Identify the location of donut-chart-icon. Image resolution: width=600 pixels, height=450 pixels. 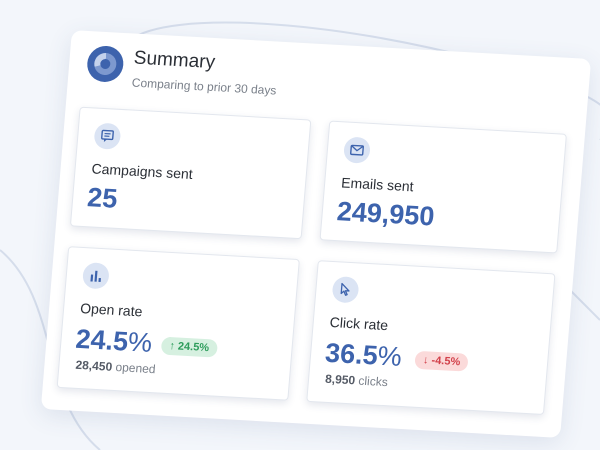
(105, 64).